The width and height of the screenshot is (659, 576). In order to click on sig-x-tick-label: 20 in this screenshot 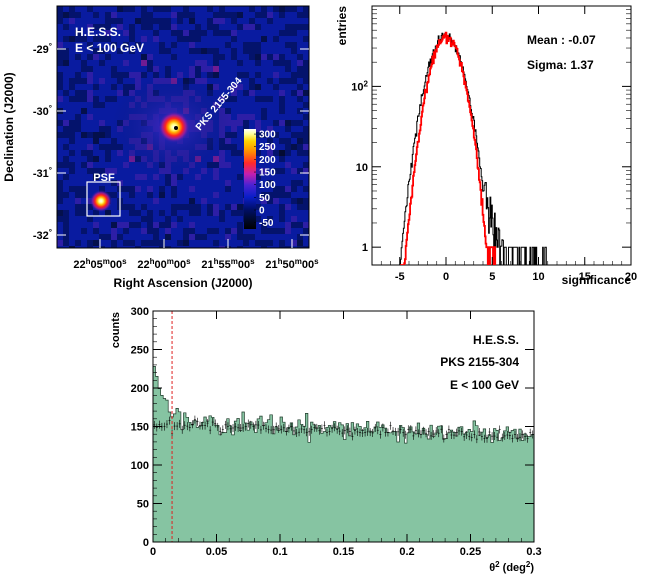, I will do `click(631, 277)`.